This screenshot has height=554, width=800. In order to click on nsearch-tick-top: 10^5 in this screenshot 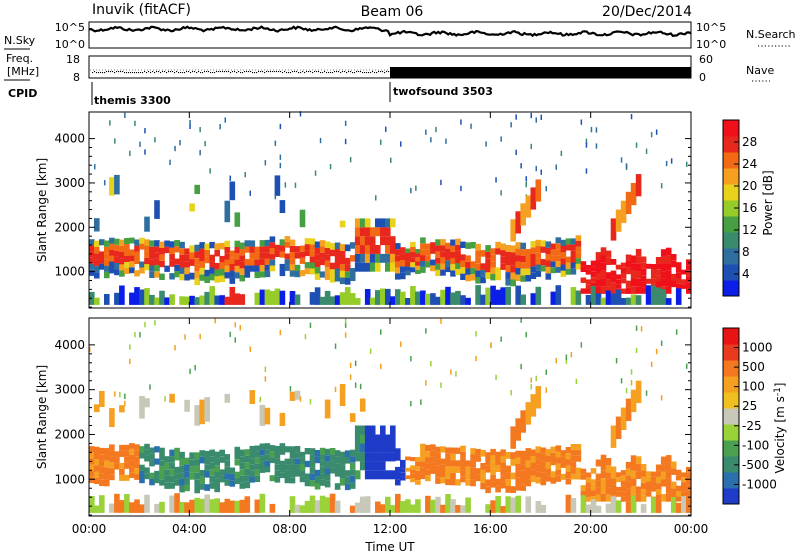, I will do `click(711, 27)`.